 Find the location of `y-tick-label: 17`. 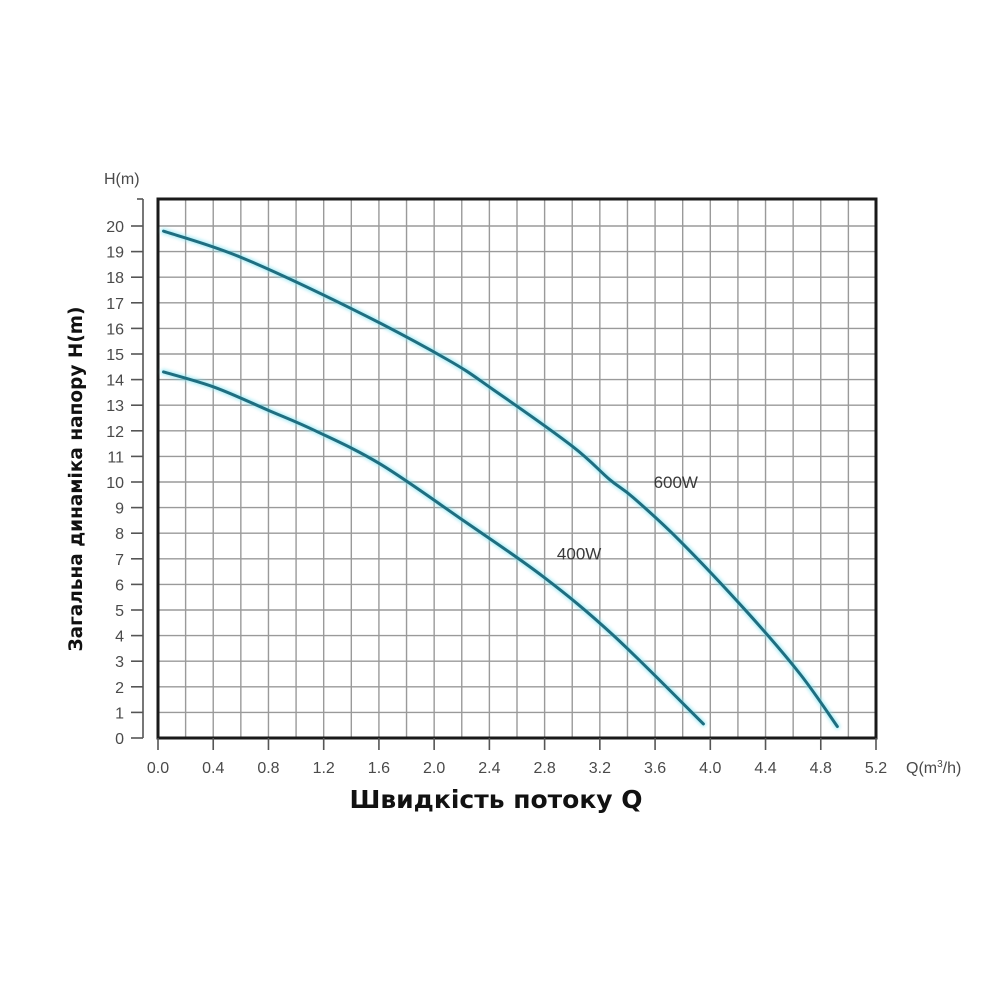

y-tick-label: 17 is located at coordinates (115, 304).